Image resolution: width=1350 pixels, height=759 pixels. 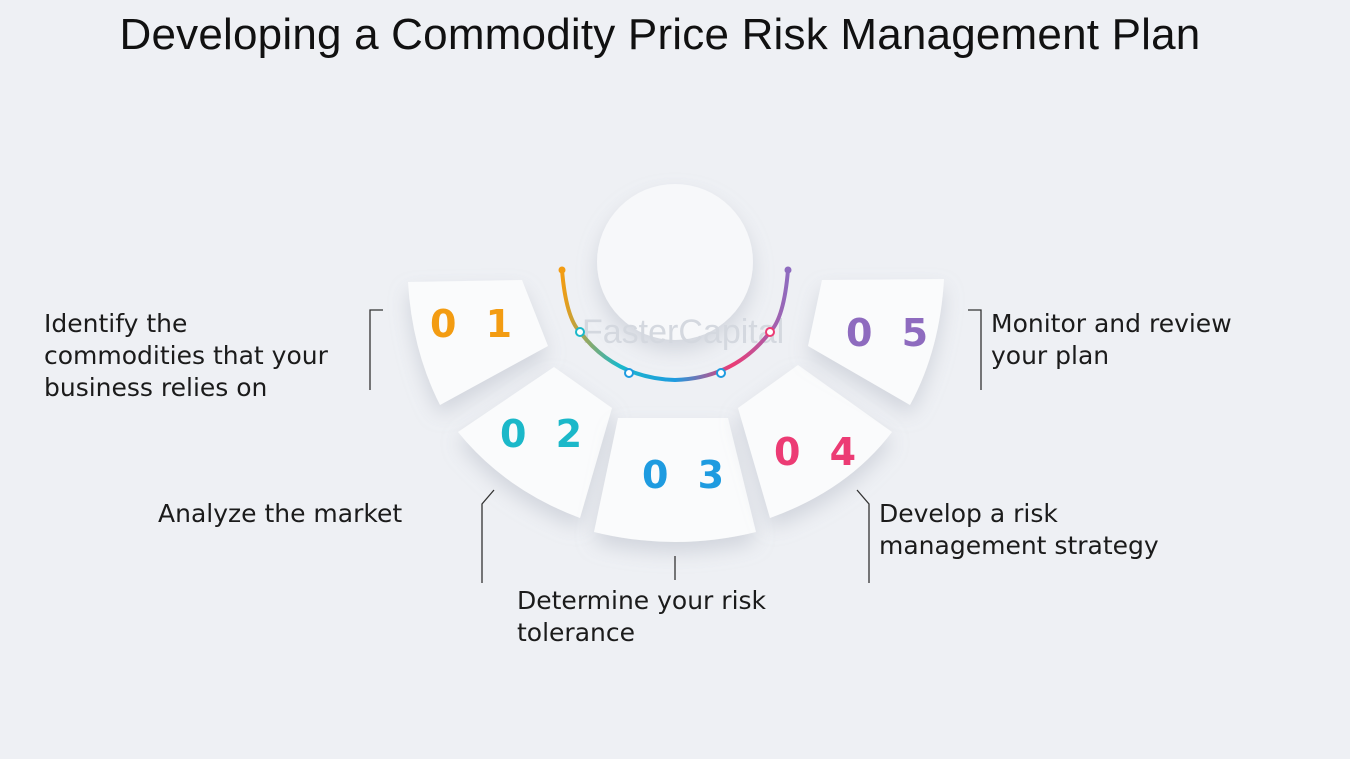 I want to click on step-text-04: Develop a risk management strategy, so click(x=1019, y=530).